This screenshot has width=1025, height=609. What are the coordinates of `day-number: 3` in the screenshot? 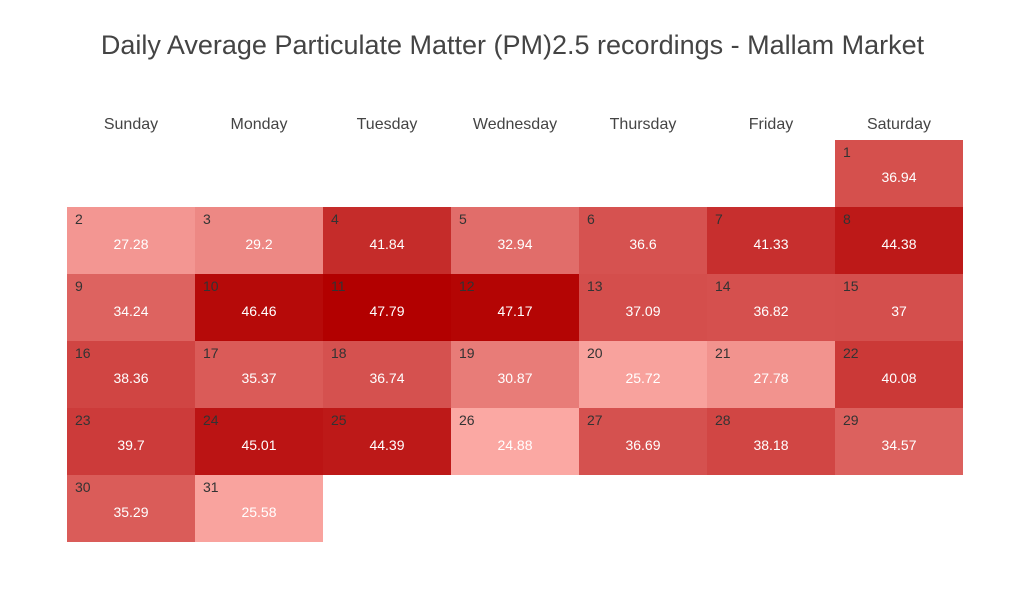 It's located at (207, 219).